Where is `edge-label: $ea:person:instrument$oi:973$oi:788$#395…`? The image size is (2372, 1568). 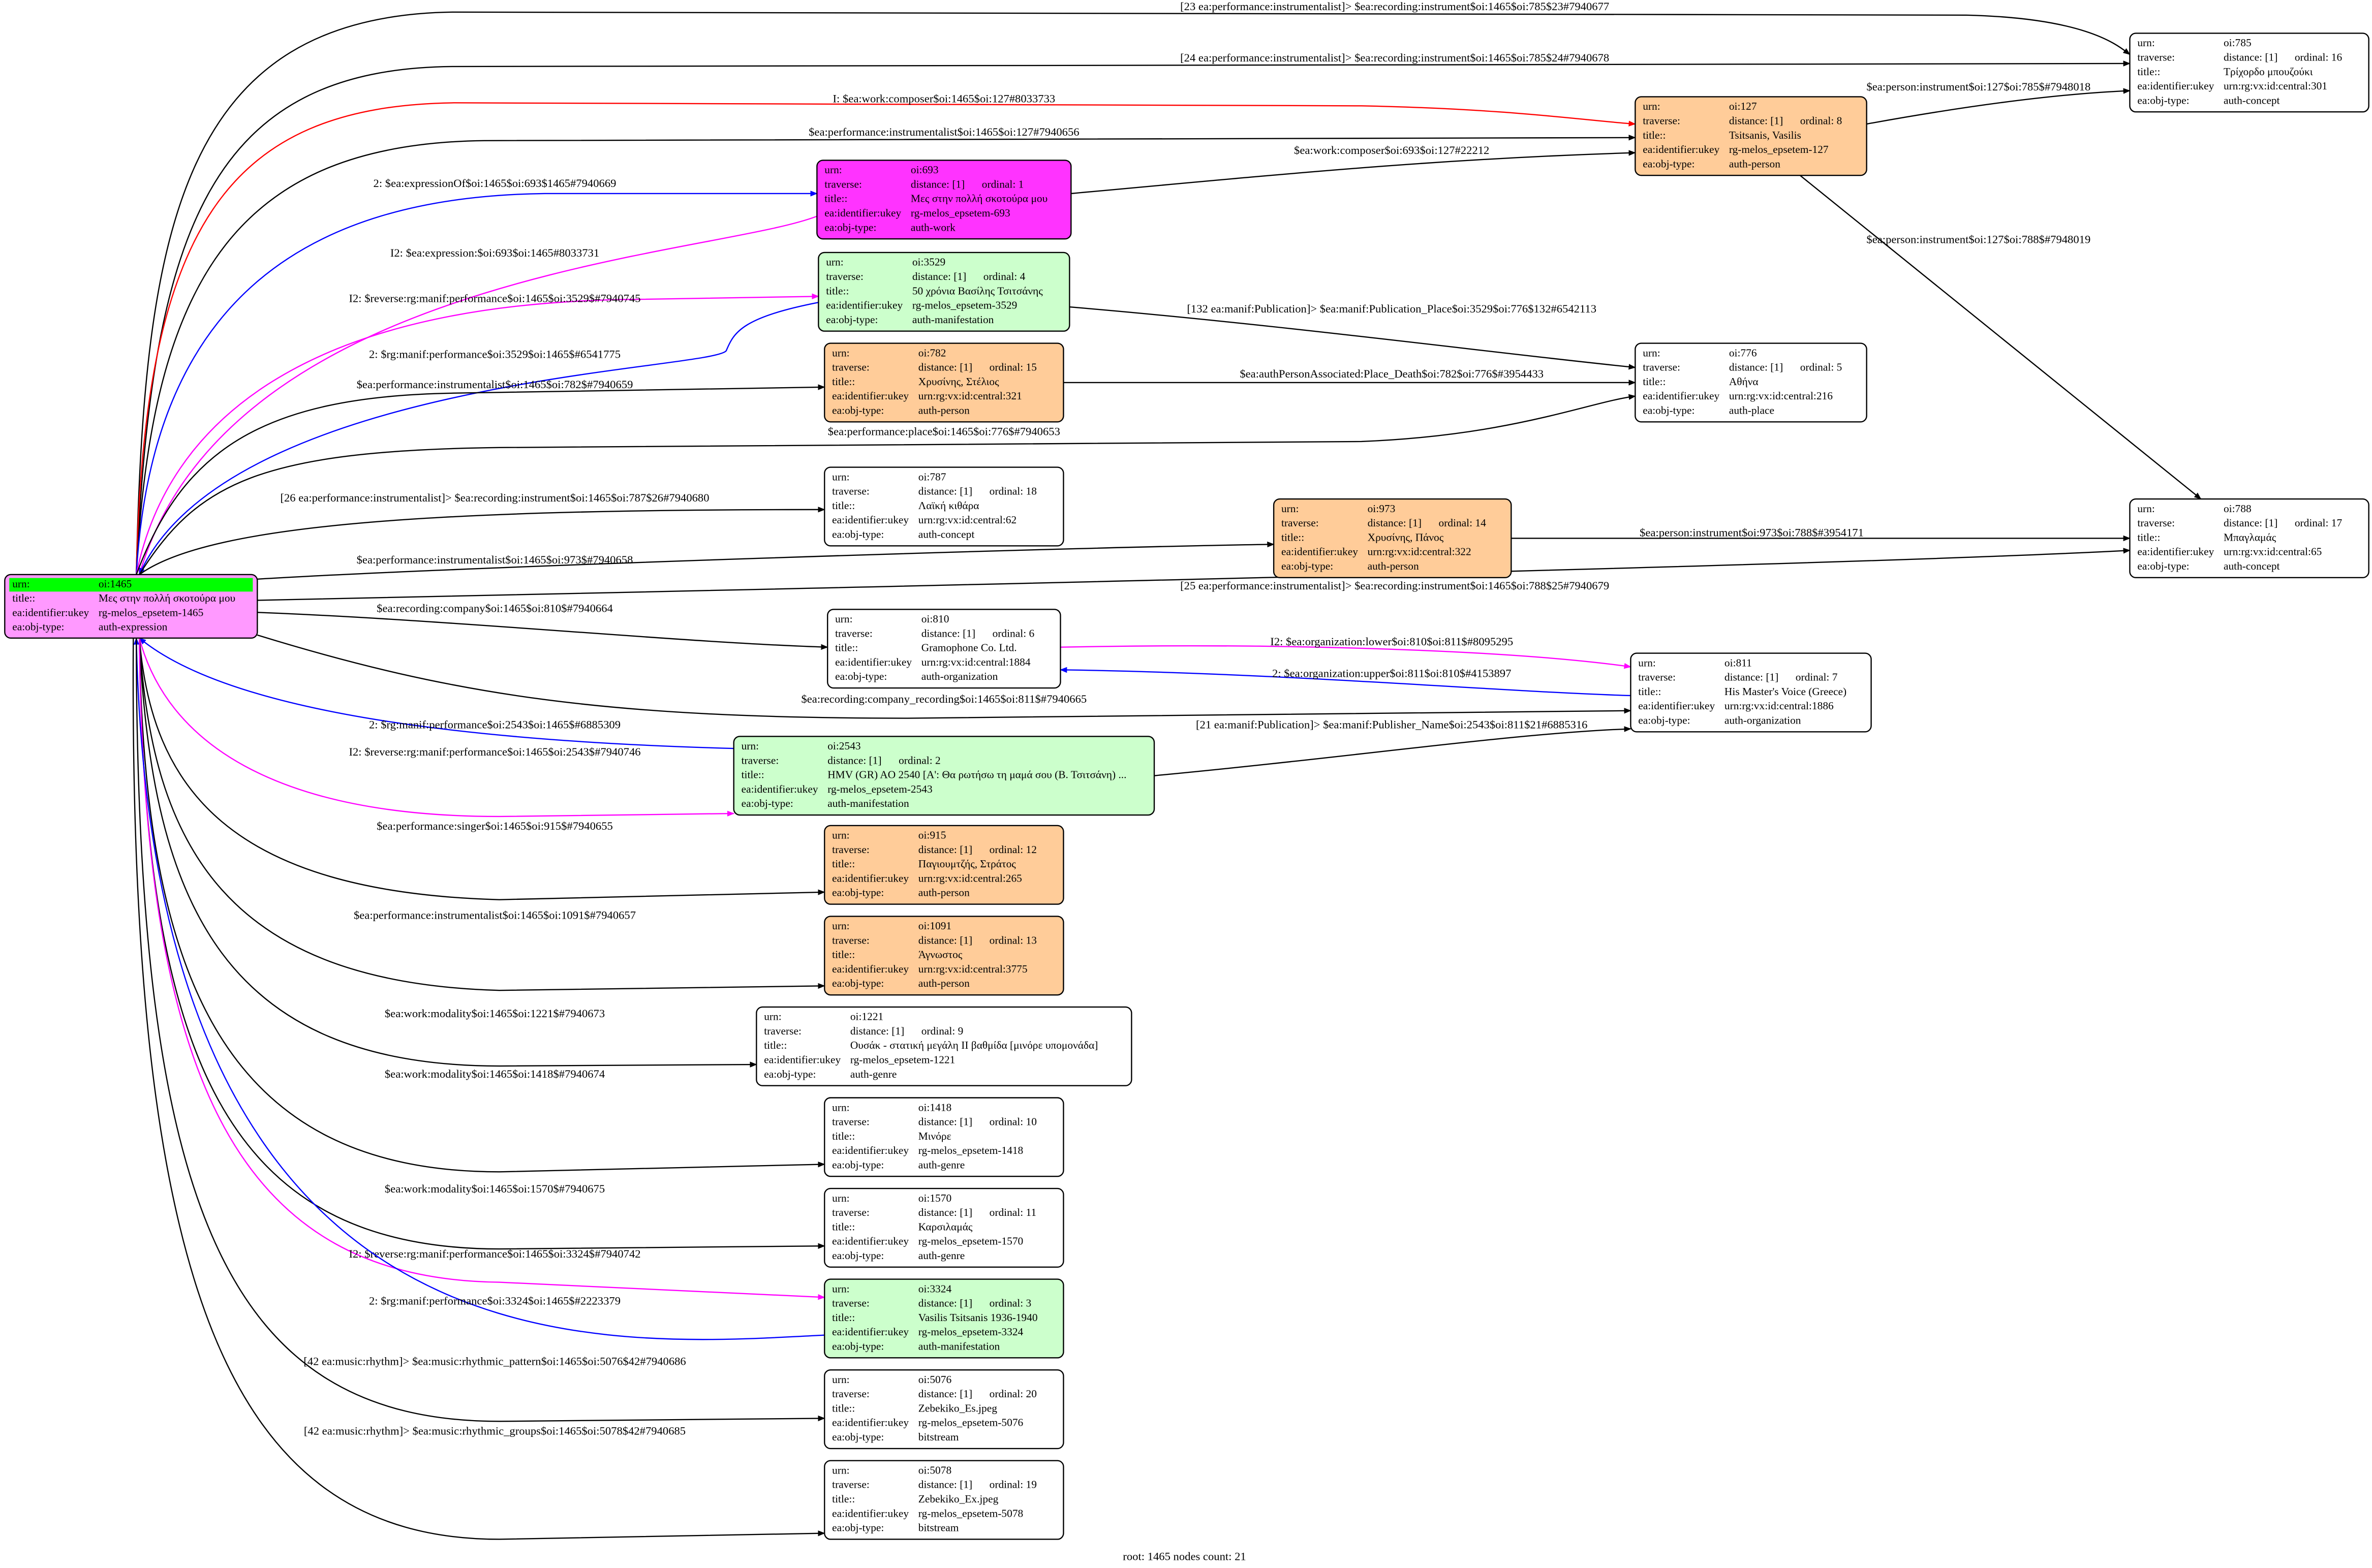
edge-label: $ea:person:instrument$oi:973$oi:788$#395… is located at coordinates (1752, 532).